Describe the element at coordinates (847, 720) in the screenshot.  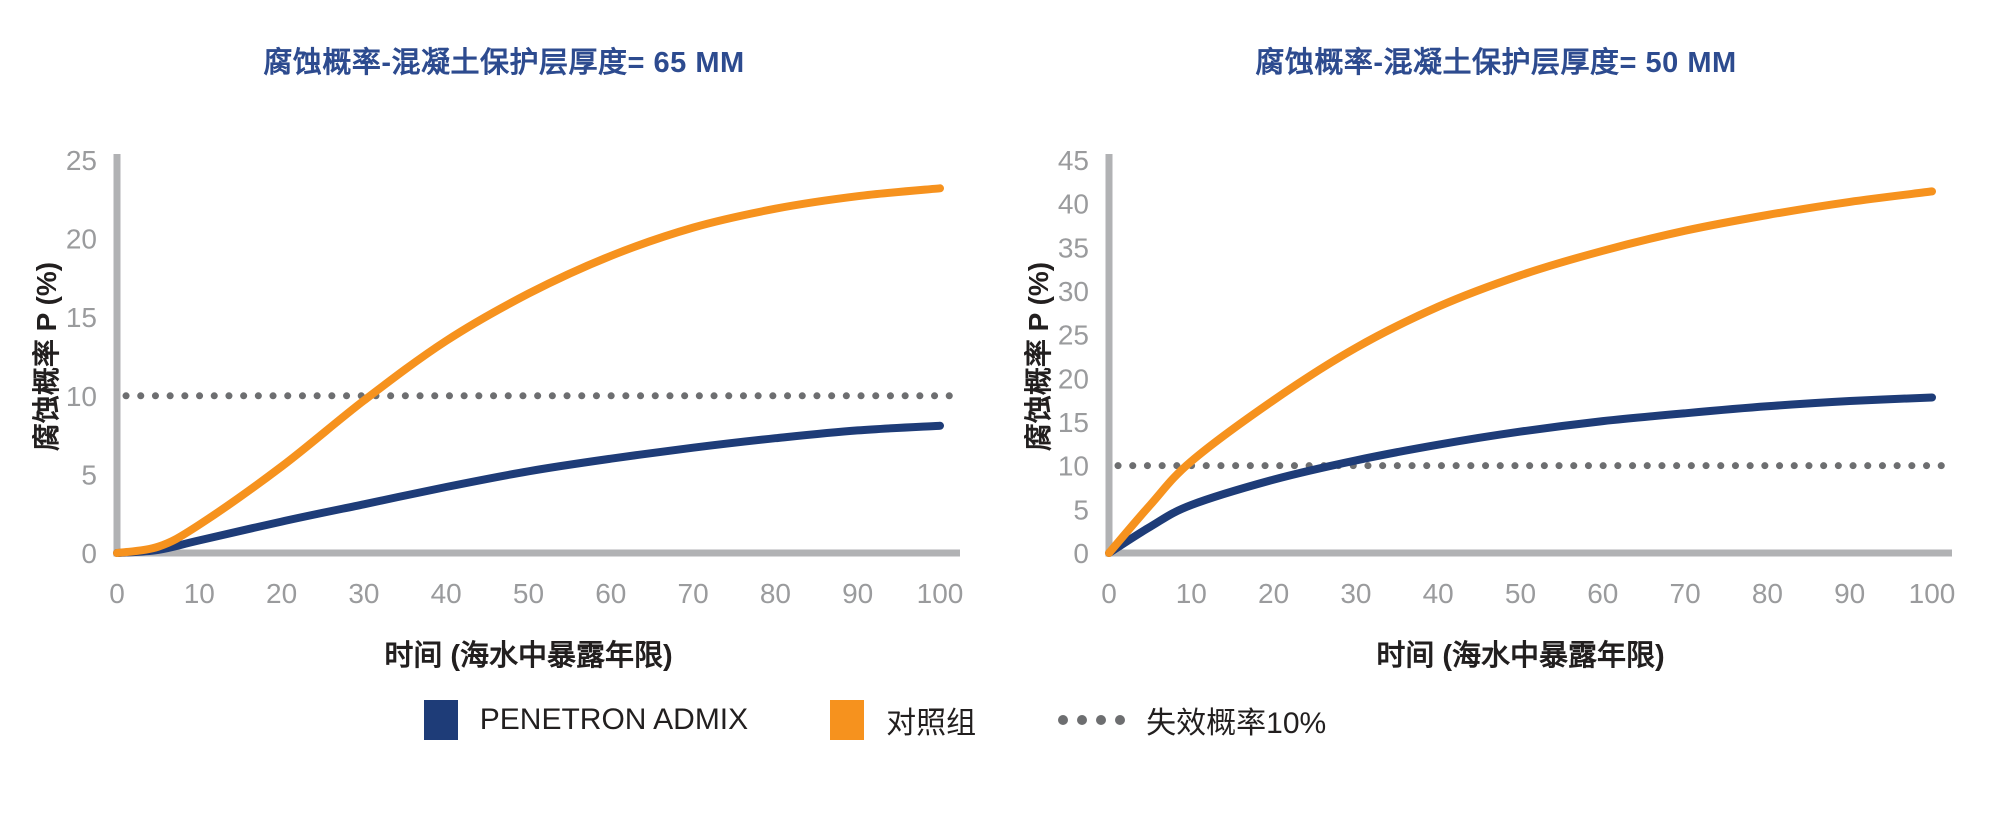
I see `control-group-swatch-icon` at that location.